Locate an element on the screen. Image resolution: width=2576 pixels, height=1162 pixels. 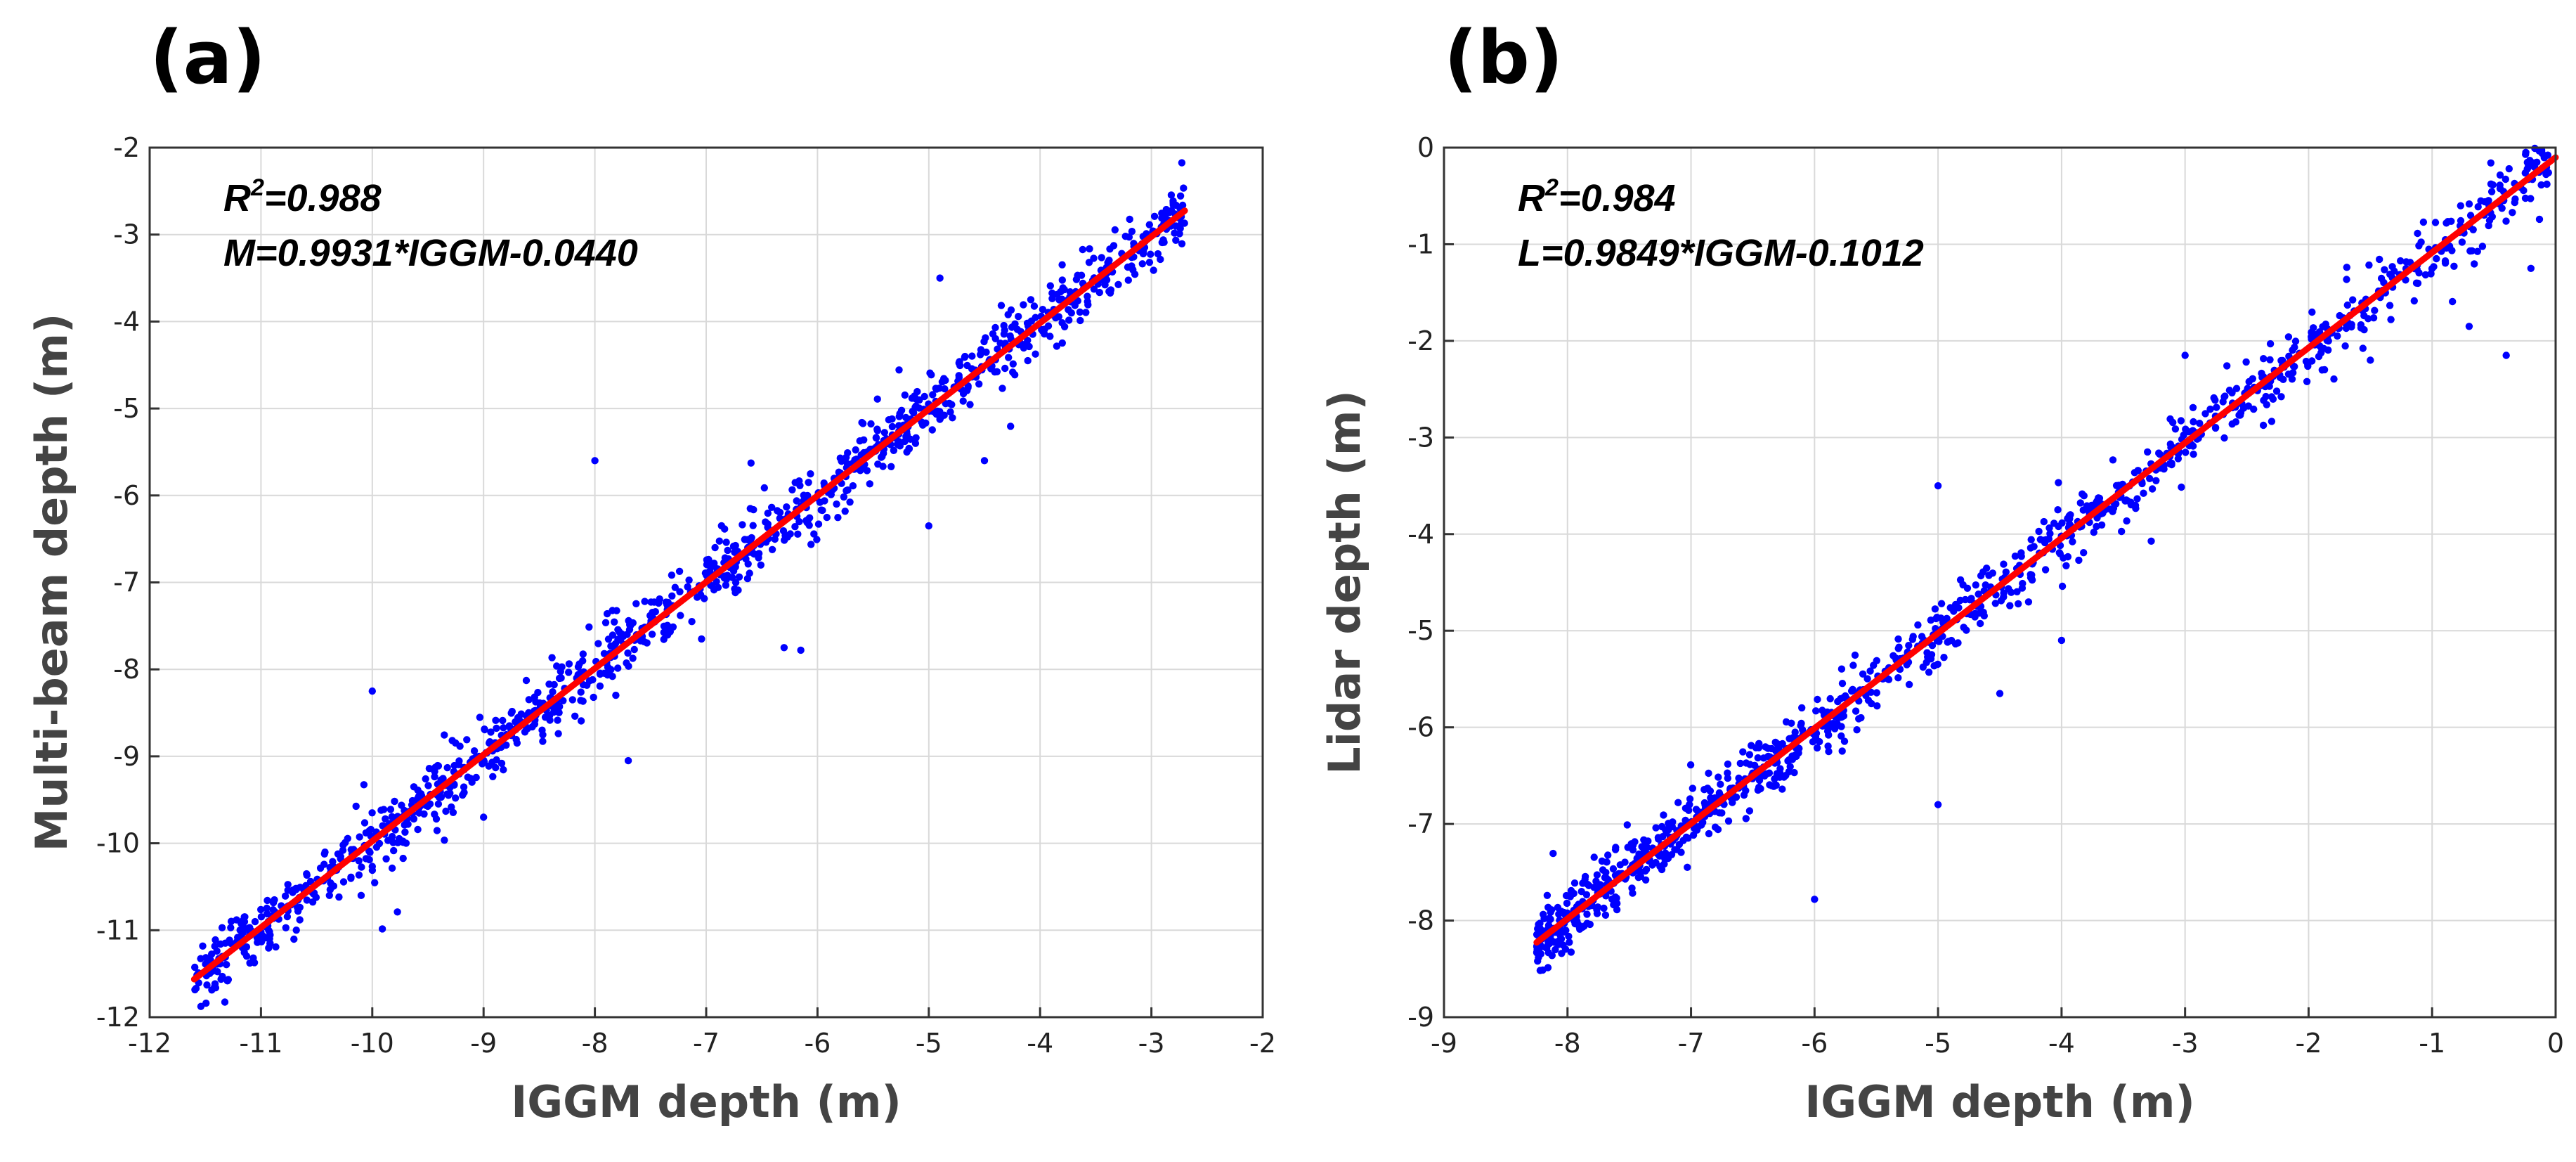
x-tick-label: 0 is located at coordinates (2555, 1043).